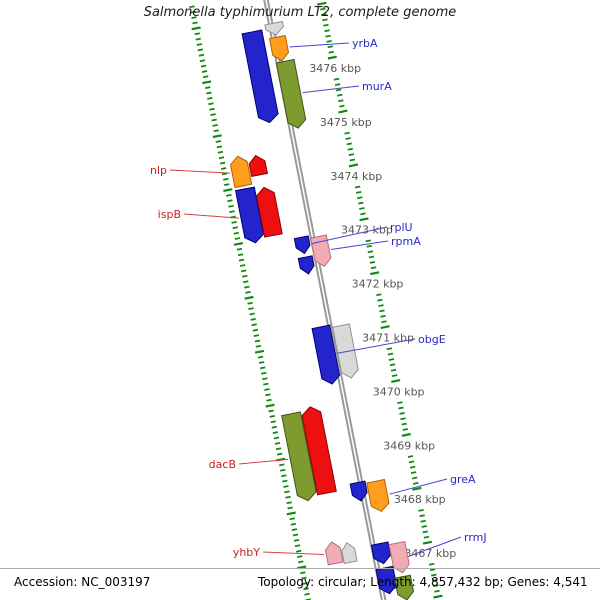  What do you see at coordinates (378, 495) in the screenshot?
I see `gene-arrow-greA` at bounding box center [378, 495].